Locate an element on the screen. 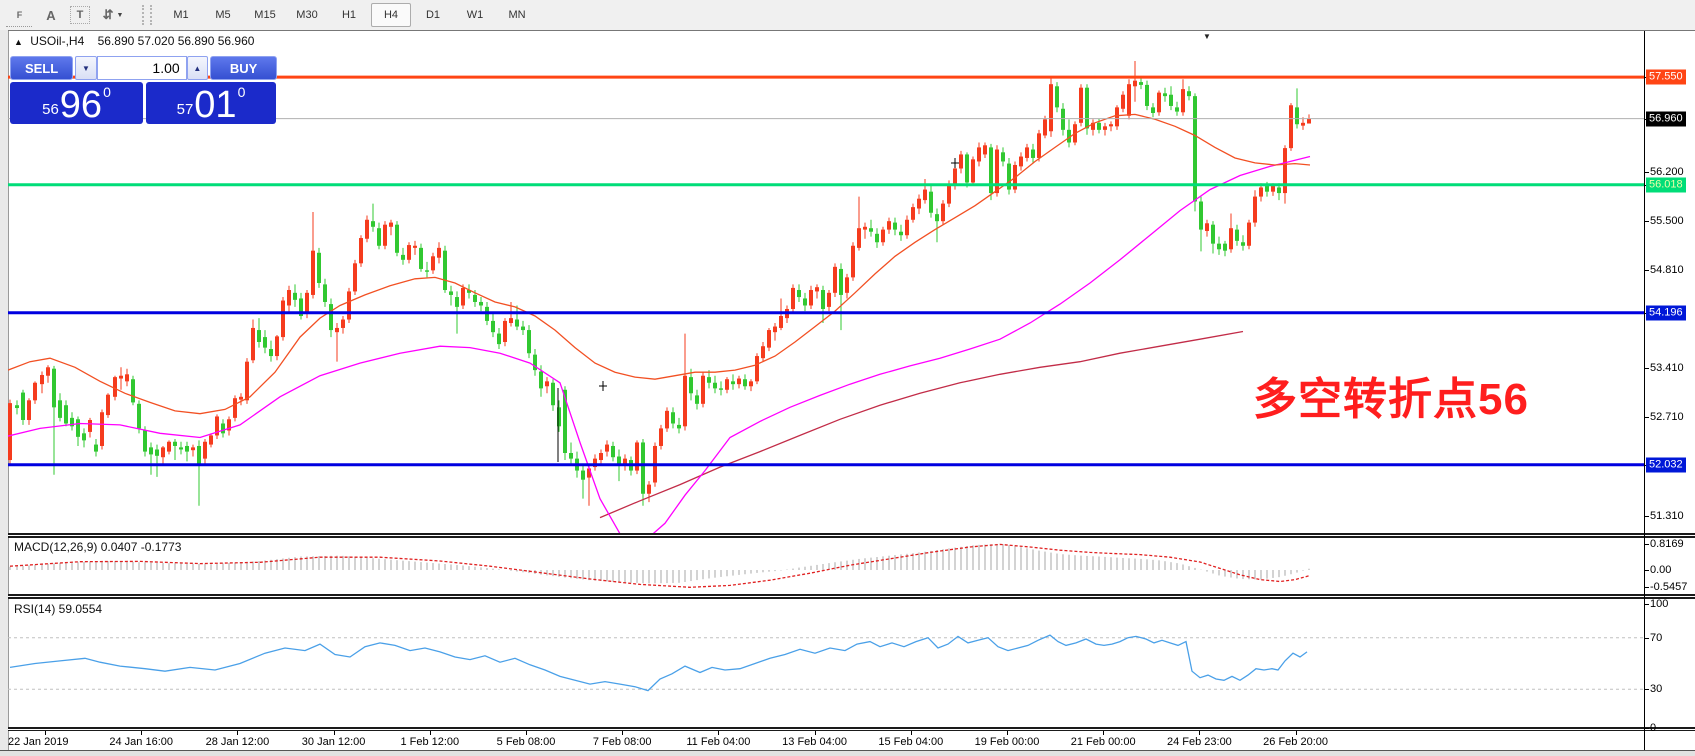  timeframe-button-h1: H1 is located at coordinates (349, 15).